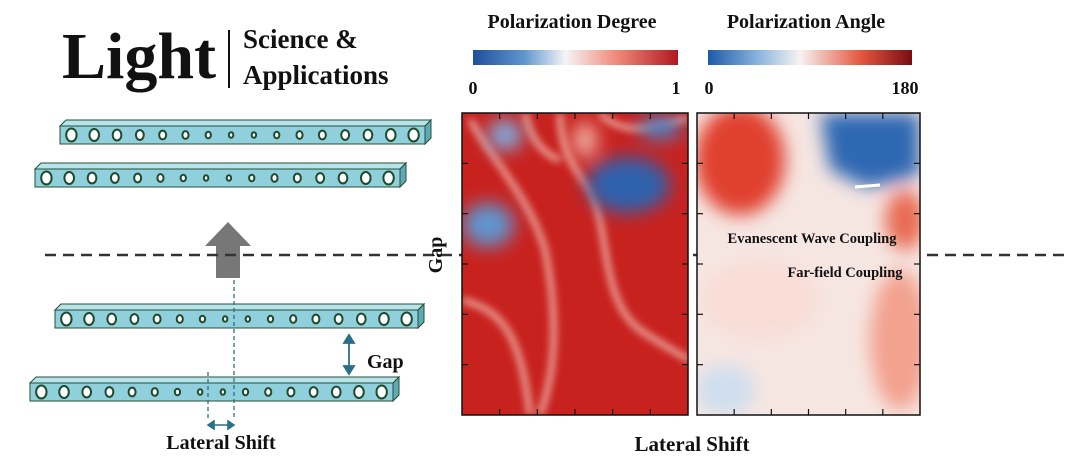  Describe the element at coordinates (221, 443) in the screenshot. I see `shift-label: Lateral Shift` at that location.